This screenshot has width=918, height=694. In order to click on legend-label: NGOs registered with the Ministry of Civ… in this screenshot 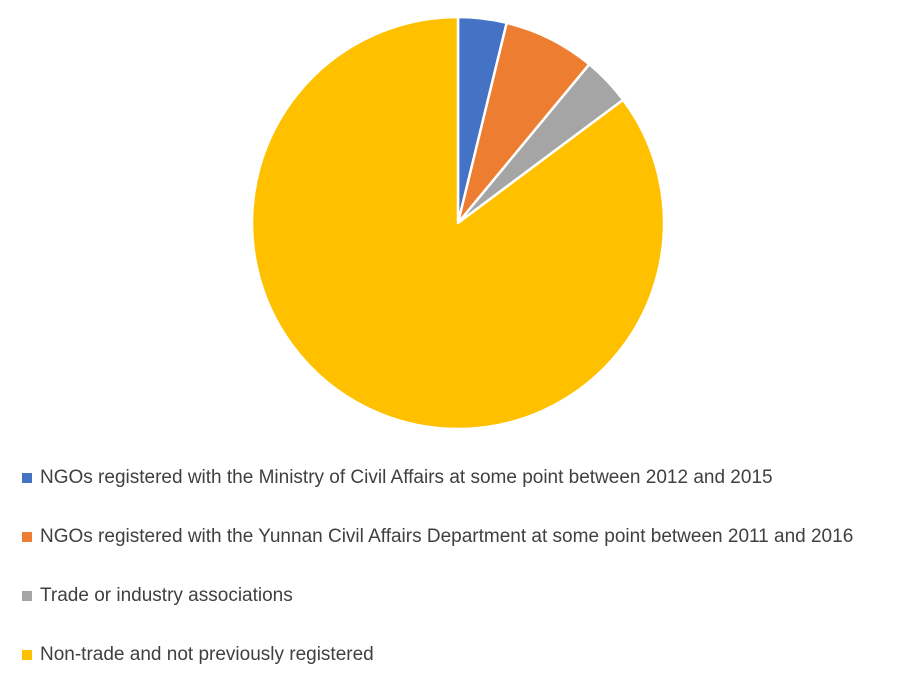, I will do `click(406, 477)`.